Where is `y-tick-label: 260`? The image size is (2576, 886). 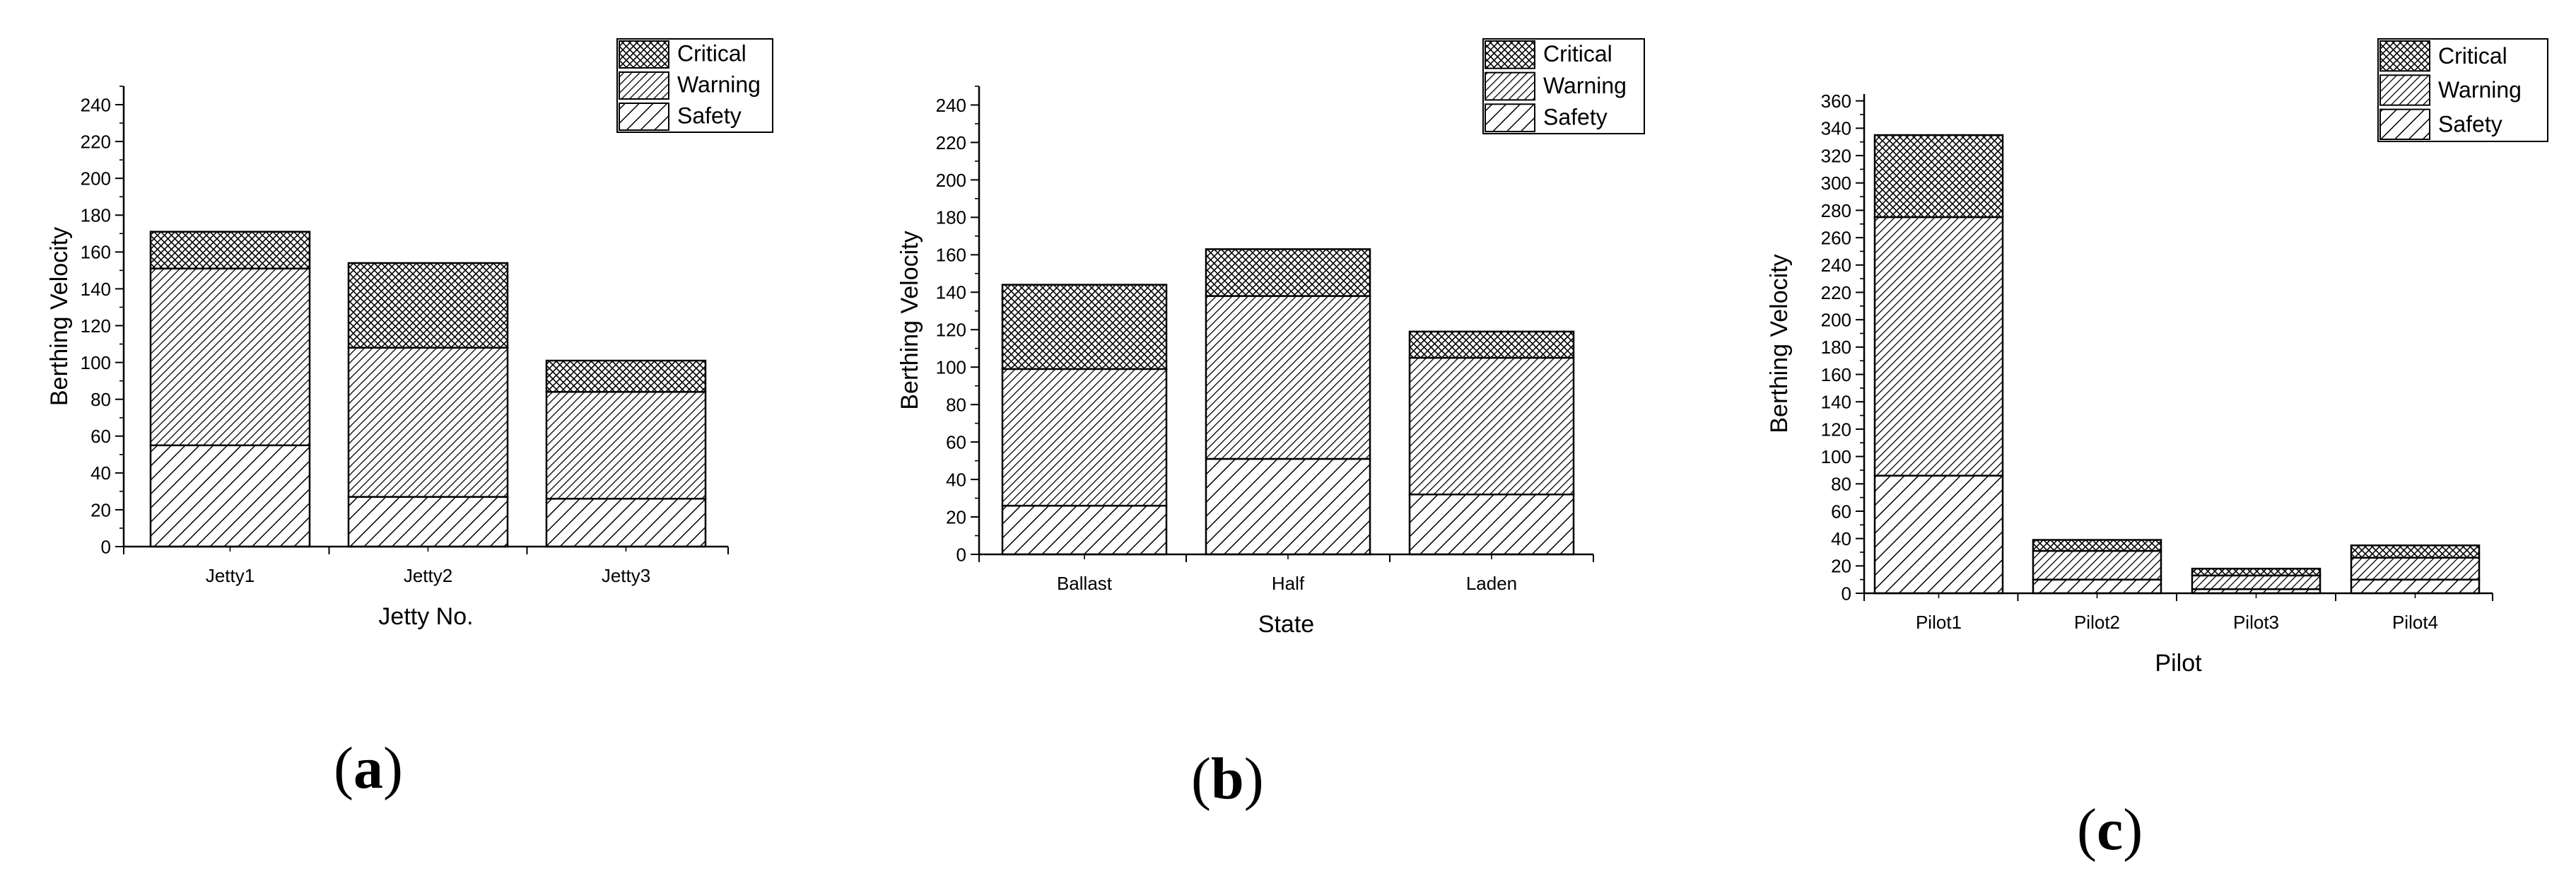 y-tick-label: 260 is located at coordinates (1836, 237).